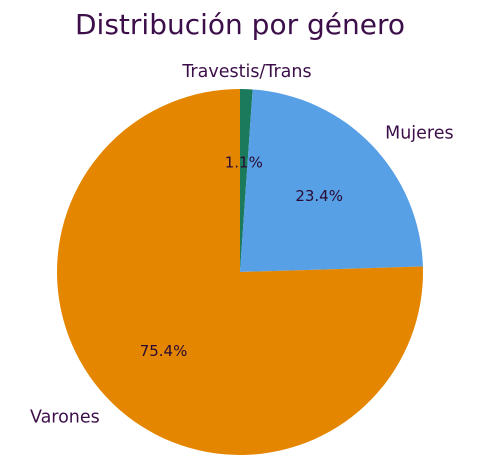 Image resolution: width=500 pixels, height=469 pixels. What do you see at coordinates (244, 162) in the screenshot?
I see `pie-pct-label-travestis-trans: 1.1%` at bounding box center [244, 162].